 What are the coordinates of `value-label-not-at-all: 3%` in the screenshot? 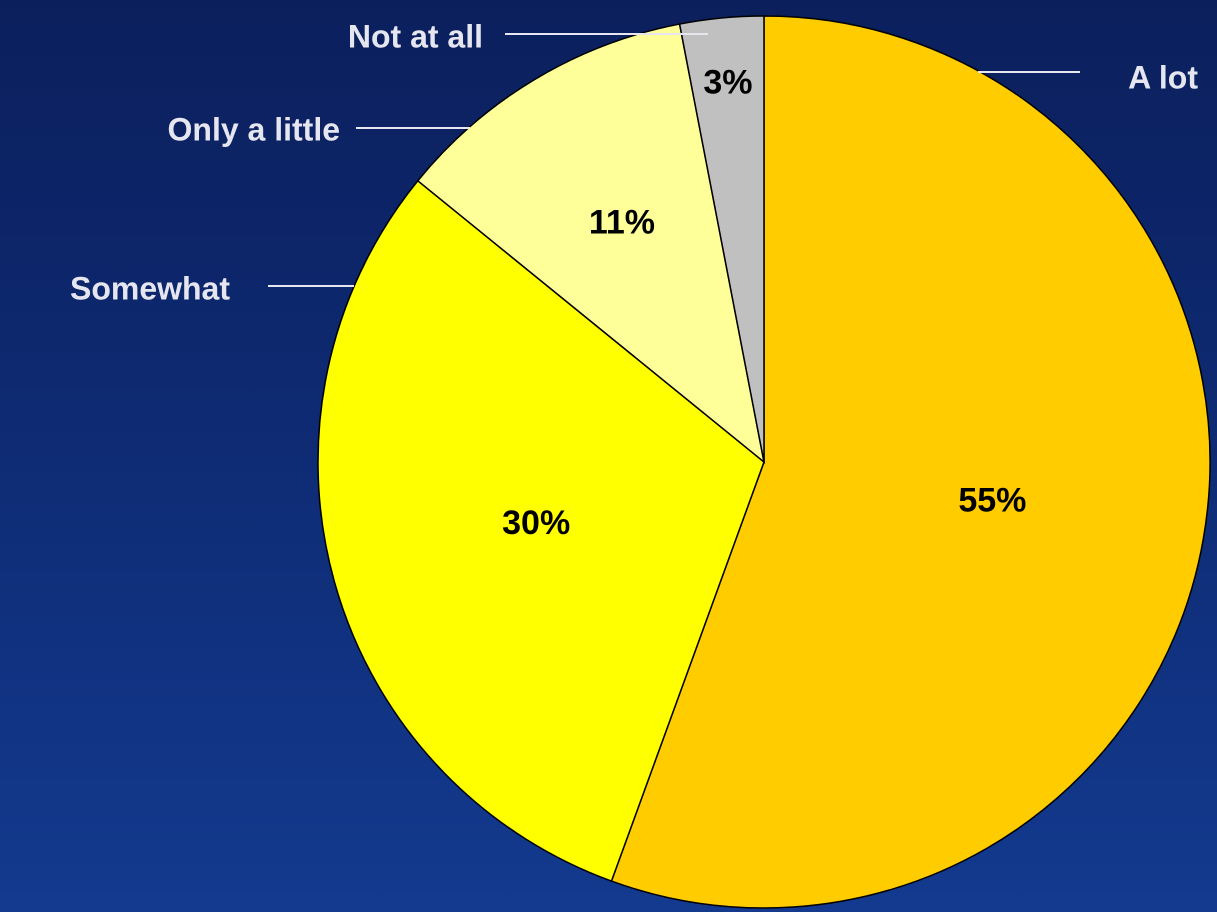 It's located at (727, 83).